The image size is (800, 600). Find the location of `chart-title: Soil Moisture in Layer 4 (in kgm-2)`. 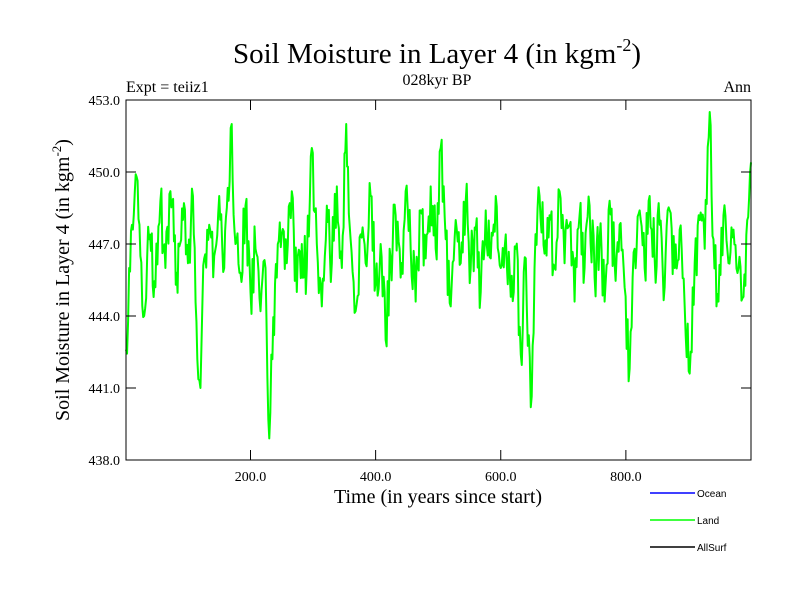

chart-title: Soil Moisture in Layer 4 (in kgm-2) is located at coordinates (437, 52).